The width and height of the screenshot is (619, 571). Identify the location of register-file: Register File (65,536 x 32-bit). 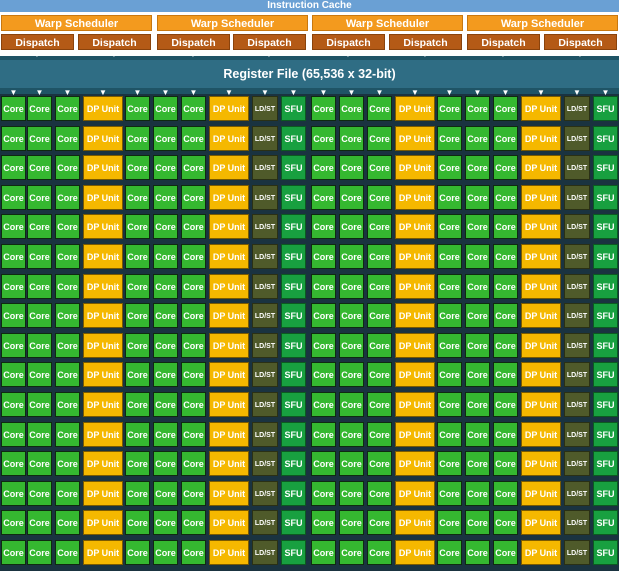
(309, 74).